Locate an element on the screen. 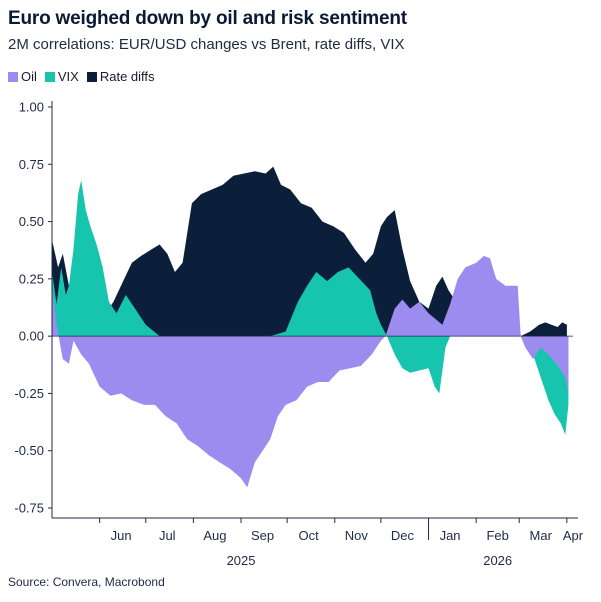 The width and height of the screenshot is (601, 602). legend-swatch-oil is located at coordinates (13, 76).